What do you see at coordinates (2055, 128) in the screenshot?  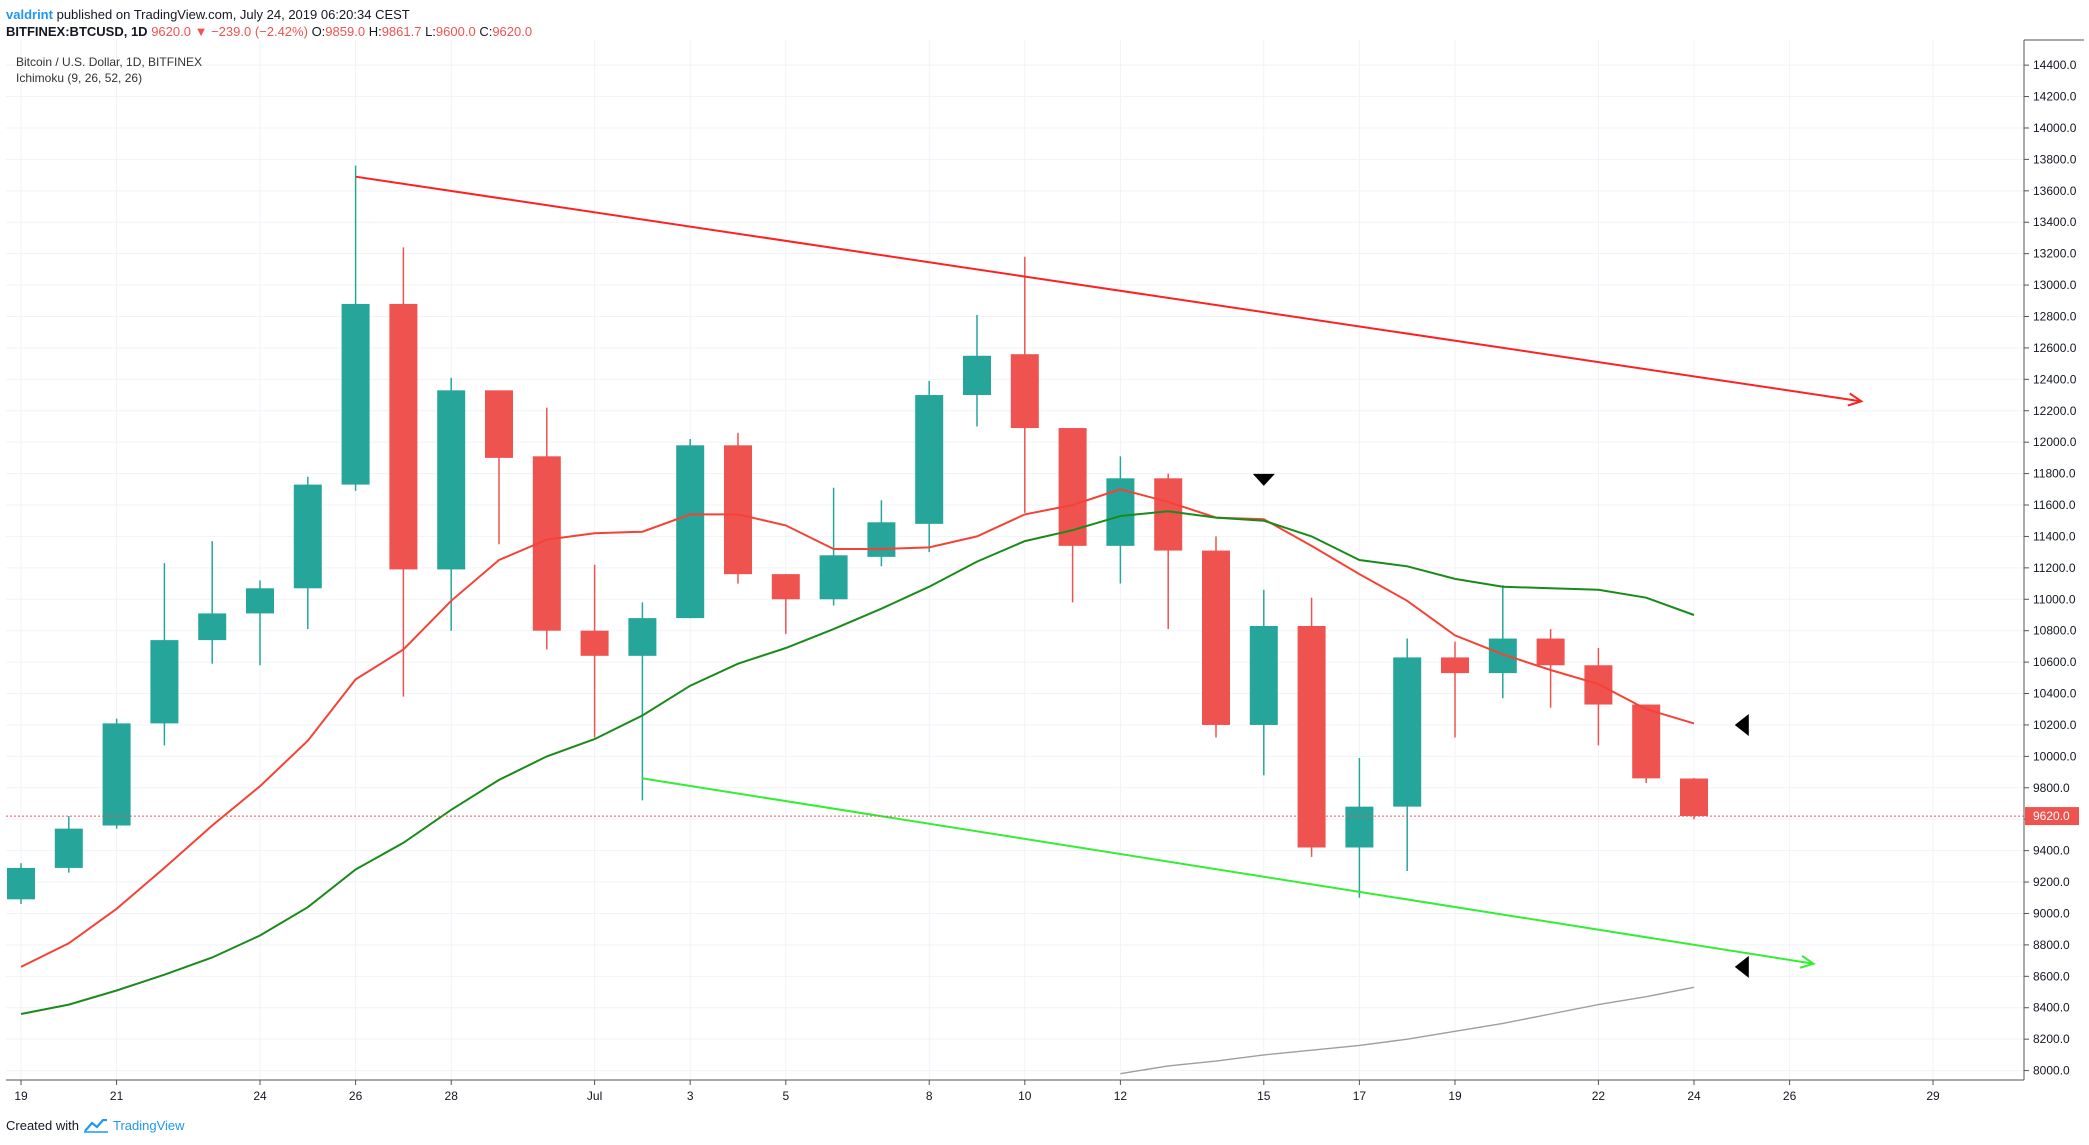 I see `y-tick-label: 14000.0` at bounding box center [2055, 128].